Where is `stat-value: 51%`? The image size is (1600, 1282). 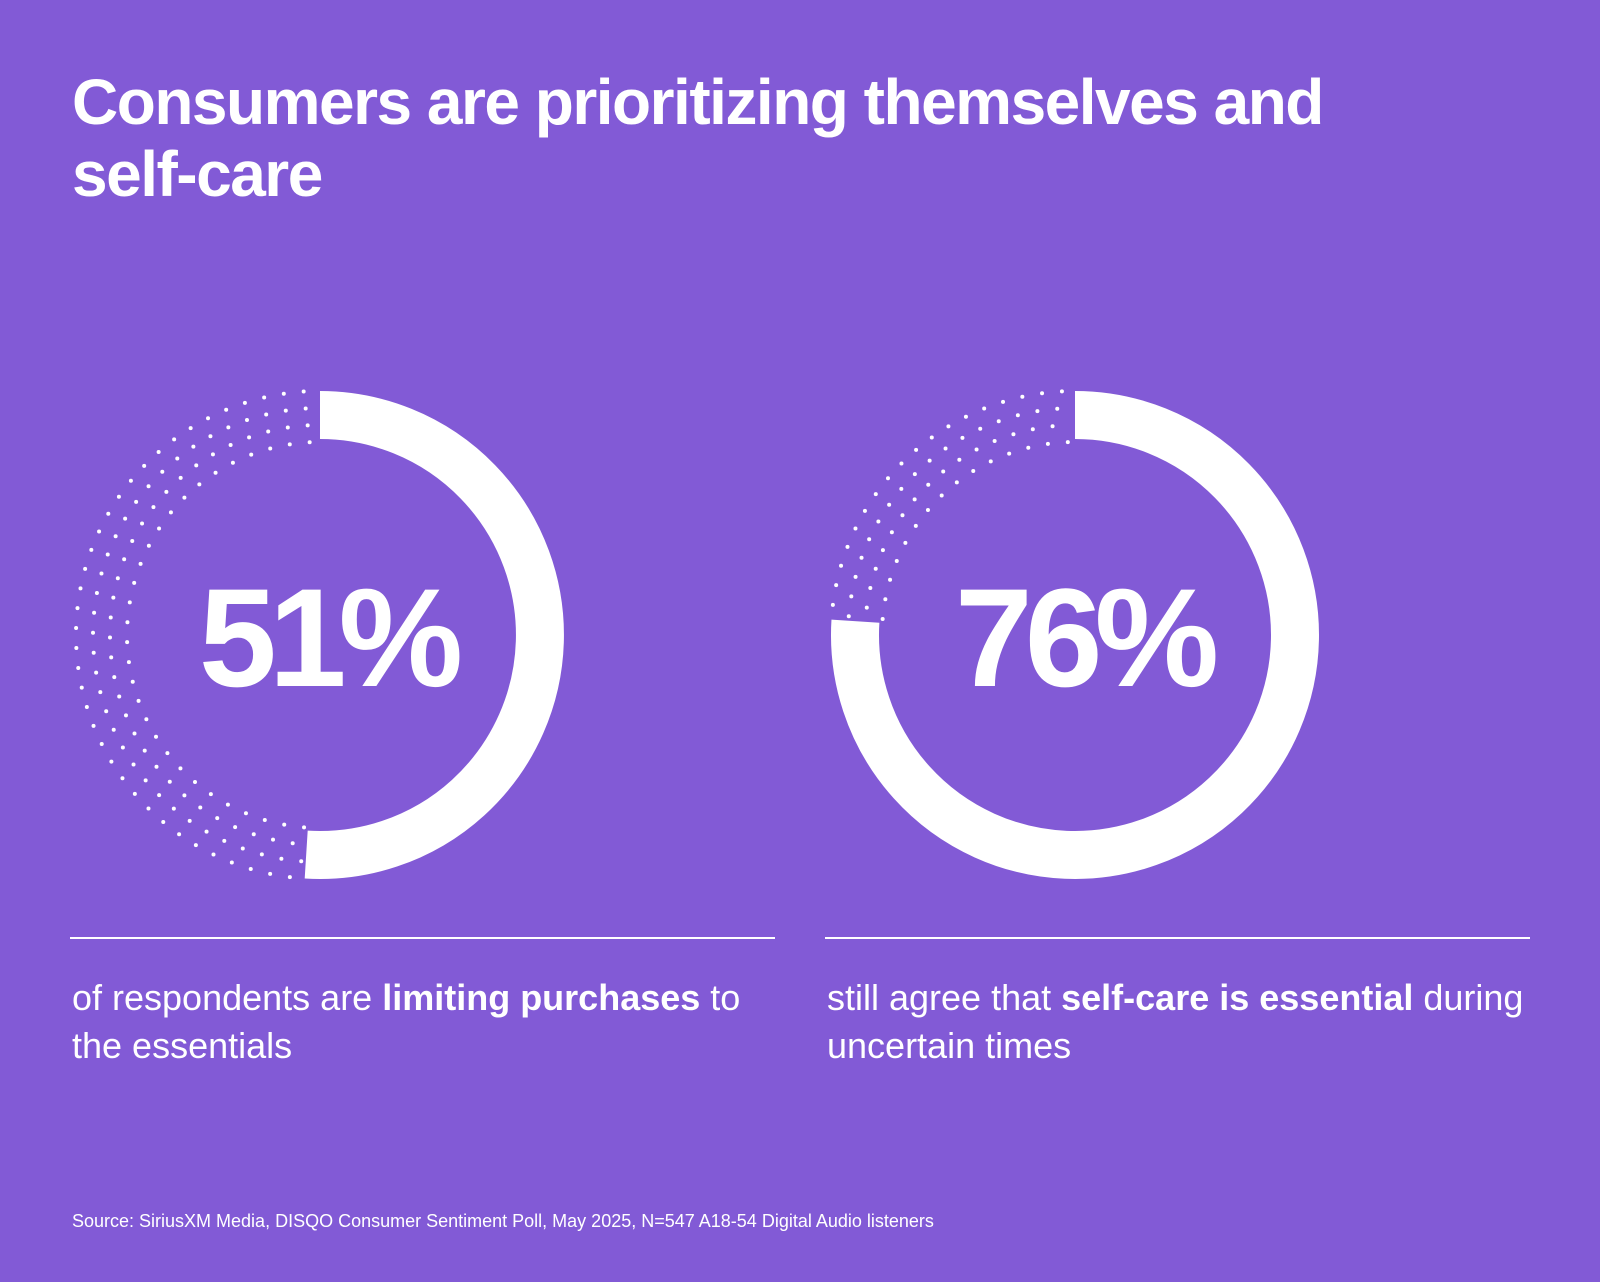
stat-value: 51% is located at coordinates (330, 637).